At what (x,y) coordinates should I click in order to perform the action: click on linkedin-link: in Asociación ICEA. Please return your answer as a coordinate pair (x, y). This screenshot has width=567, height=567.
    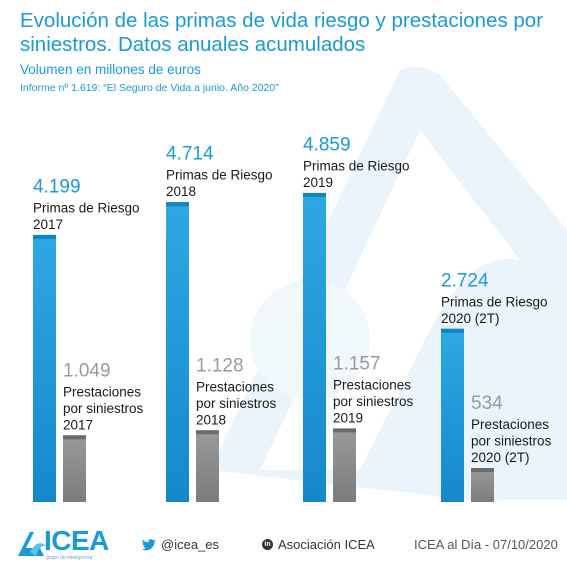
    Looking at the image, I should click on (318, 544).